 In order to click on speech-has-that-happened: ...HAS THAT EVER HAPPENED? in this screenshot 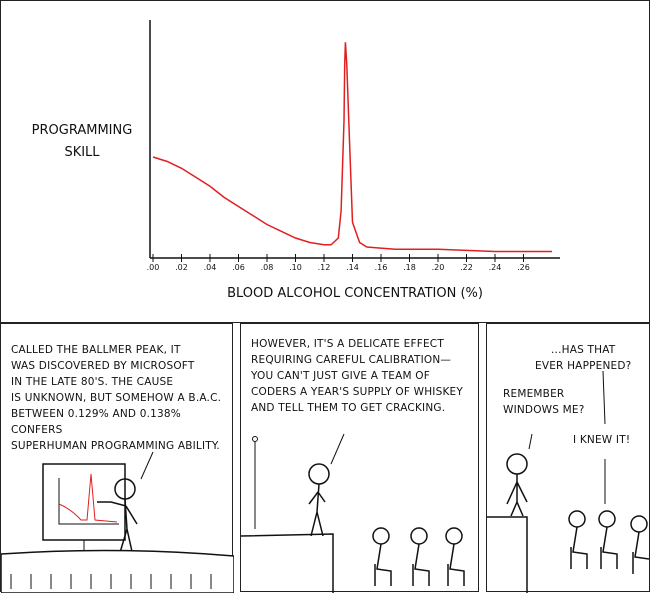, I will do `click(583, 358)`.